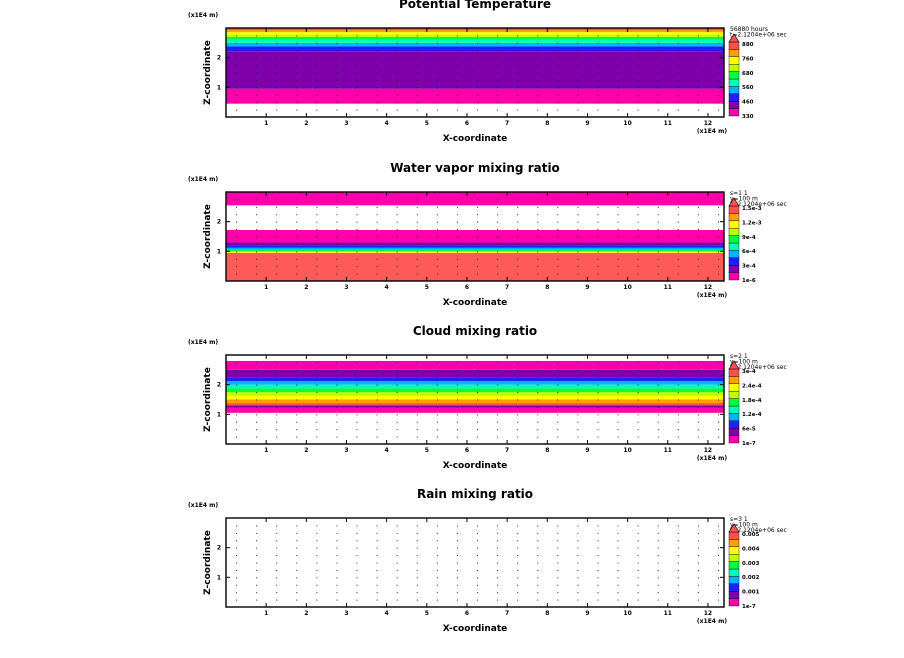 The height and width of the screenshot is (658, 904). What do you see at coordinates (475, 303) in the screenshot?
I see `x-axis-label: X-coordinate` at bounding box center [475, 303].